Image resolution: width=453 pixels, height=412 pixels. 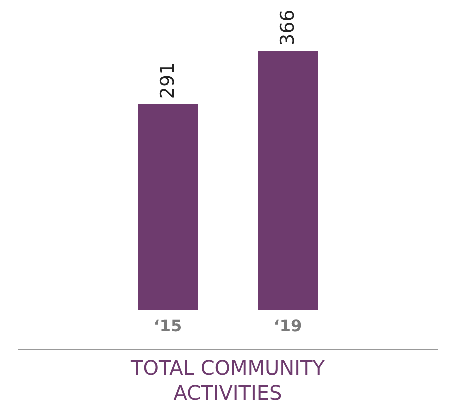 I want to click on text: TOTAL COMMUNITY ACTIVITIES, so click(x=228, y=380).